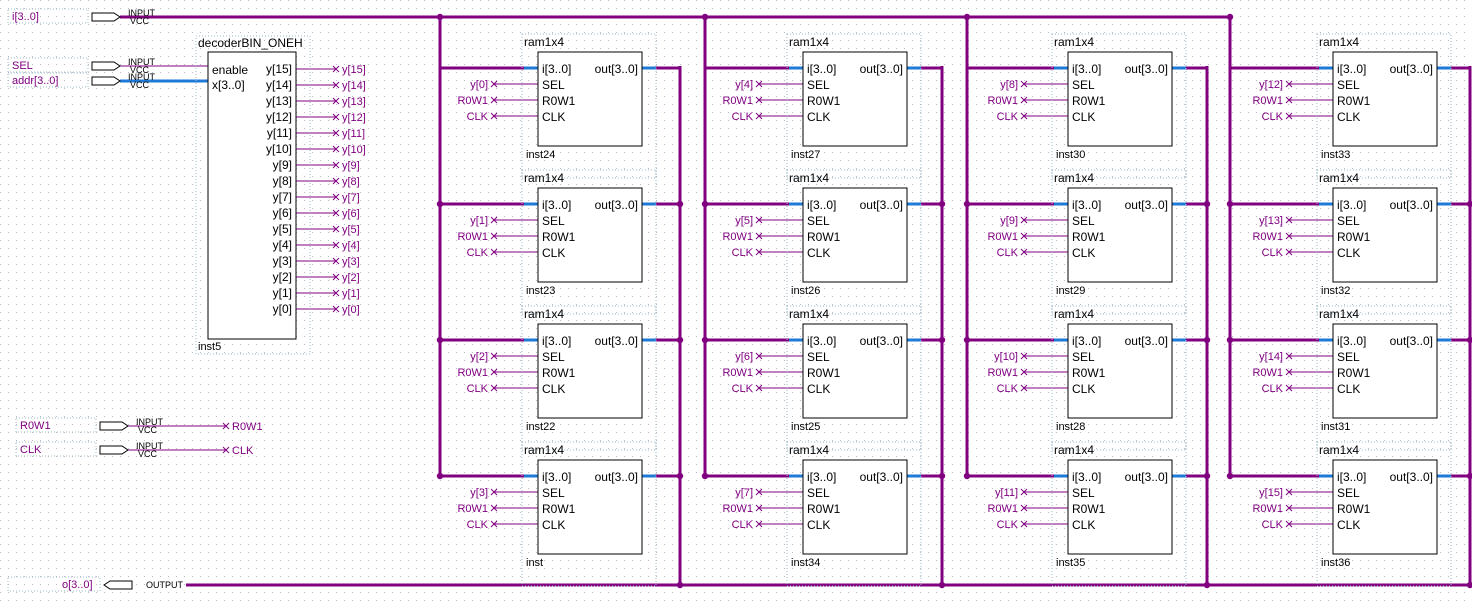 The width and height of the screenshot is (1472, 607). I want to click on ram-sel_net-mark-8-b, so click(1024, 84).